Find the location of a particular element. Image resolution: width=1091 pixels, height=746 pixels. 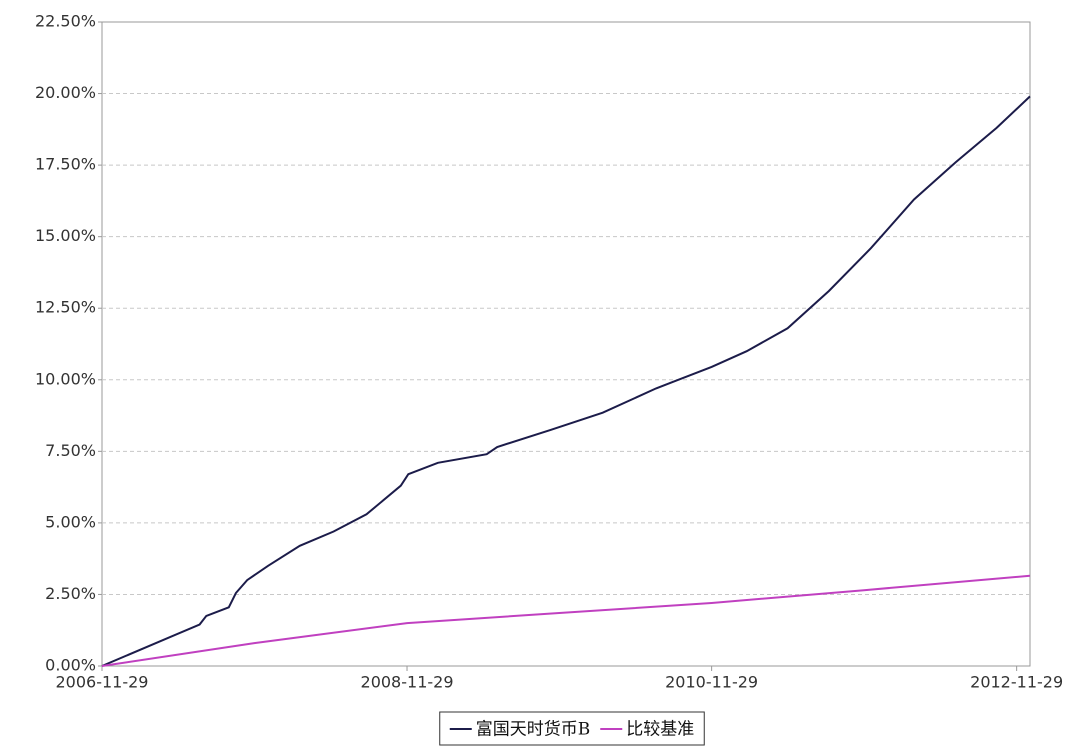

y-tick-label: 7.50% is located at coordinates (70, 450).